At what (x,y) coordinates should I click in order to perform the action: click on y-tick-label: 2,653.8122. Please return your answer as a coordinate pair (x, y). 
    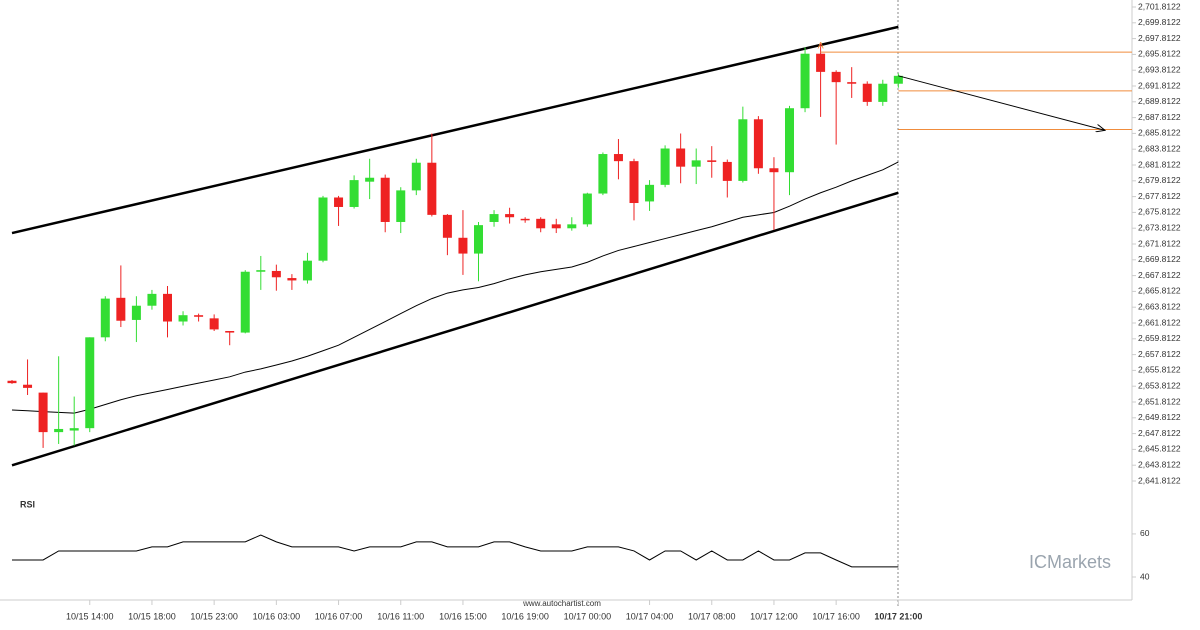
    Looking at the image, I should click on (1159, 385).